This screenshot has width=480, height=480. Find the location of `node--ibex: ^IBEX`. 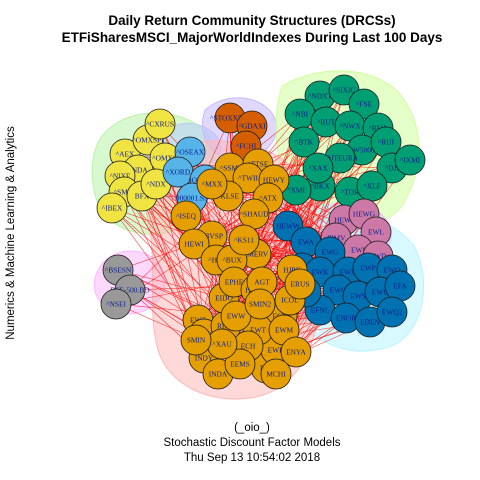

node--ibex: ^IBEX is located at coordinates (112, 208).